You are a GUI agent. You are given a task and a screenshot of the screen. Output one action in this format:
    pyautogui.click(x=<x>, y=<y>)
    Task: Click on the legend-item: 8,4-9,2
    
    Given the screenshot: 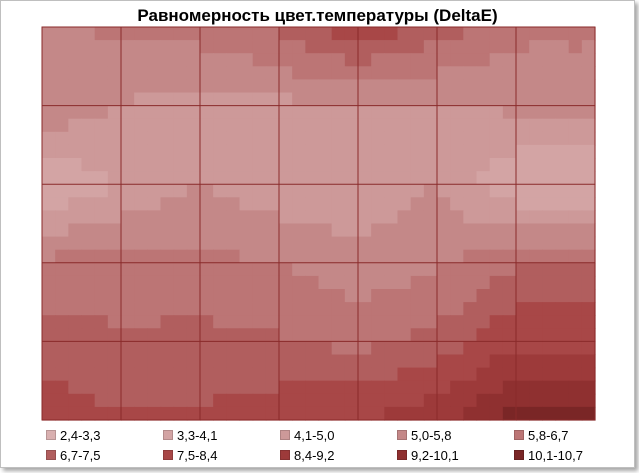 What is the action you would take?
    pyautogui.click(x=332, y=455)
    